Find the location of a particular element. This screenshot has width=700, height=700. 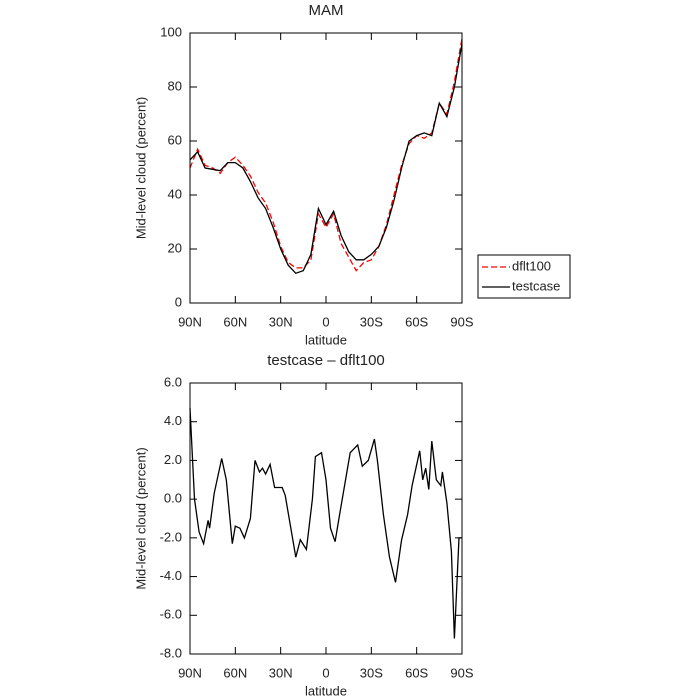

y-tick-label: 6.0 is located at coordinates (173, 381).